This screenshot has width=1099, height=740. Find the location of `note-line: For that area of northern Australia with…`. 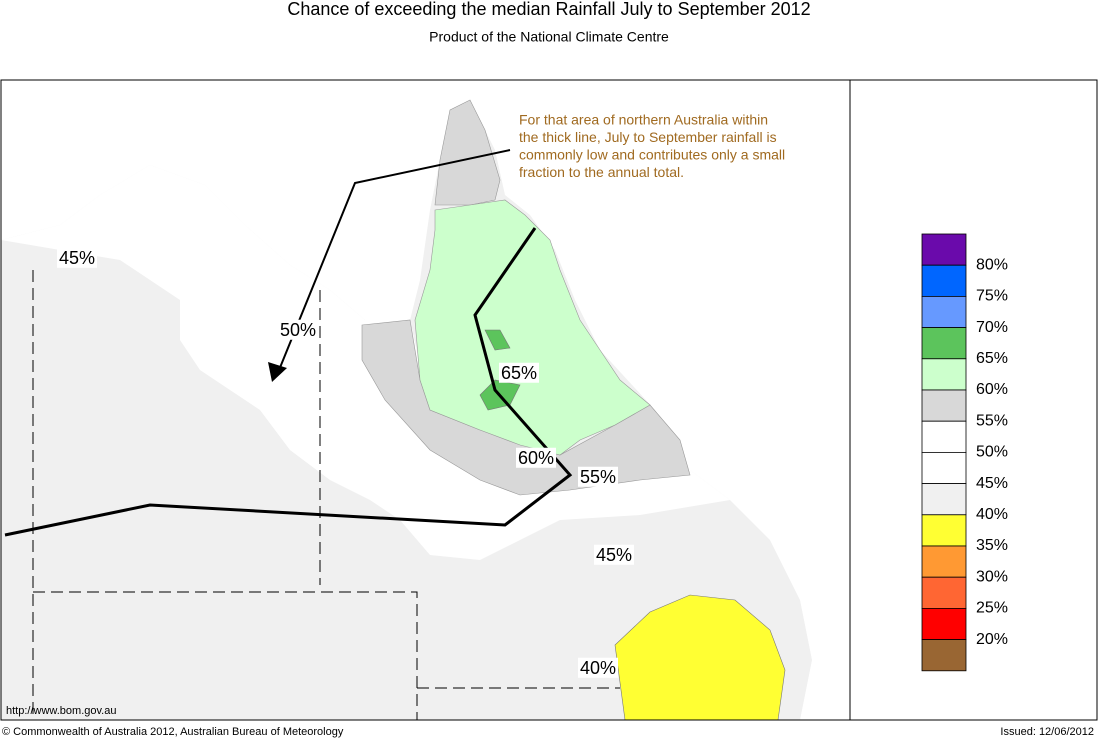

note-line: For that area of northern Australia with… is located at coordinates (643, 120).